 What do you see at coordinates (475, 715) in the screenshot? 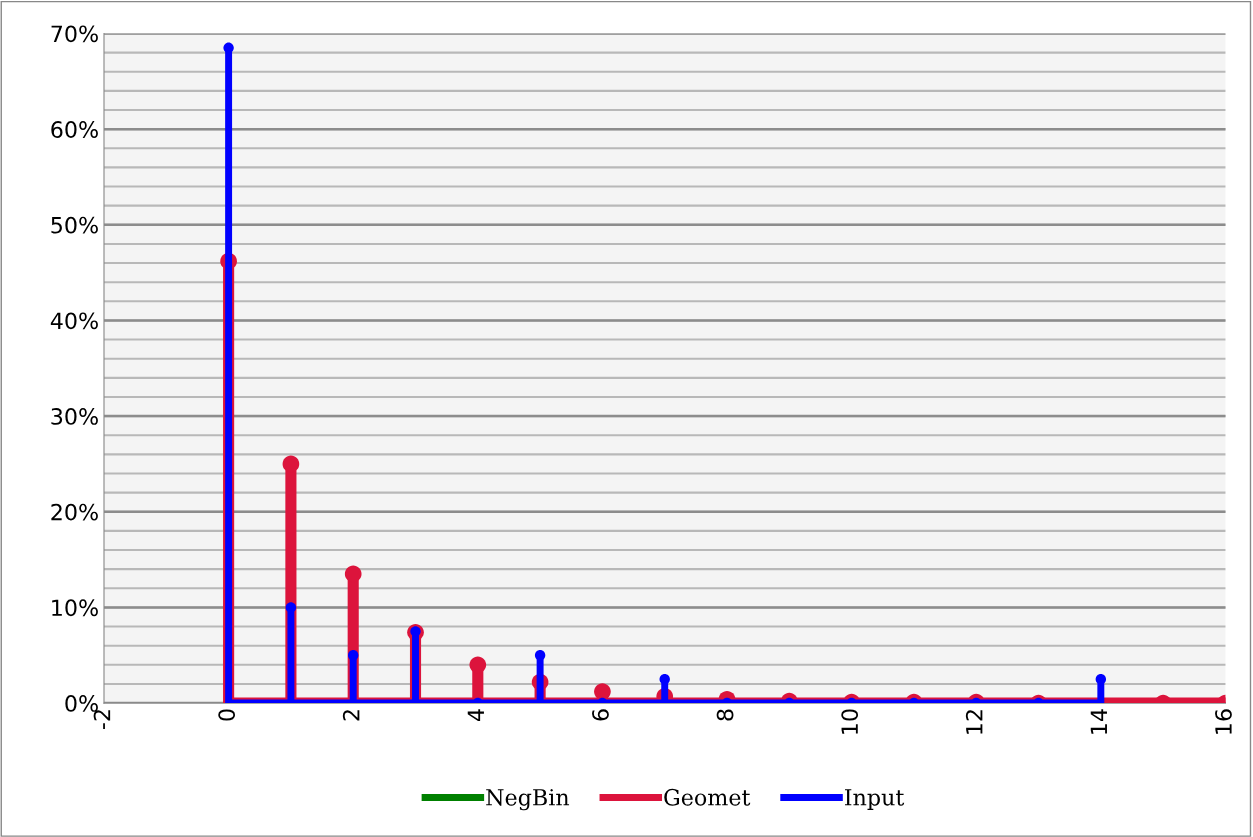
I see `x-tick-label: 4` at bounding box center [475, 715].